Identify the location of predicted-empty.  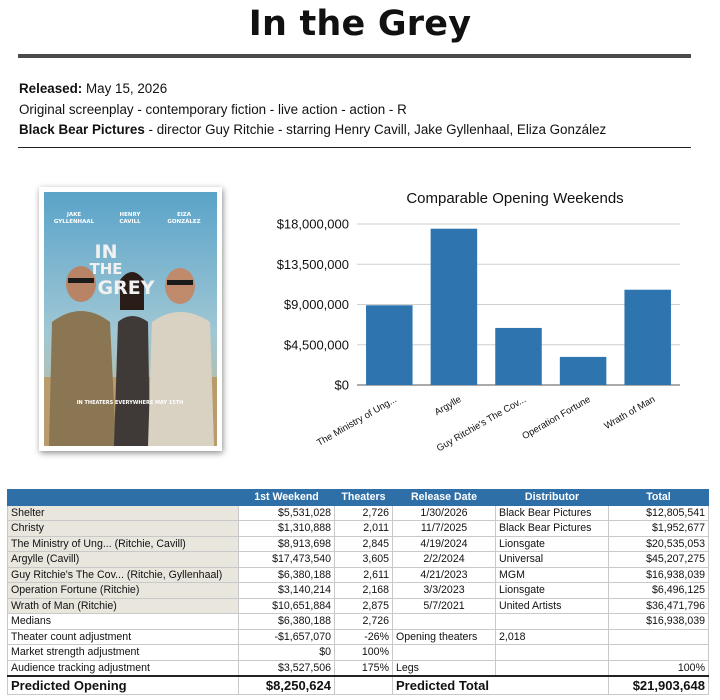
(363, 684).